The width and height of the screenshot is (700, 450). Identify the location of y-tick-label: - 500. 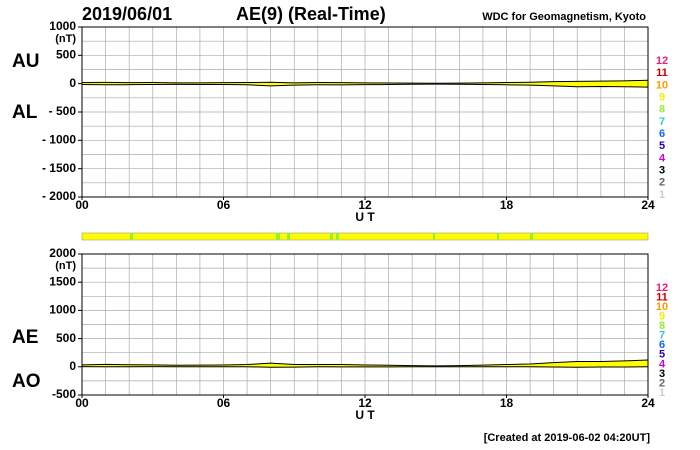
(63, 111).